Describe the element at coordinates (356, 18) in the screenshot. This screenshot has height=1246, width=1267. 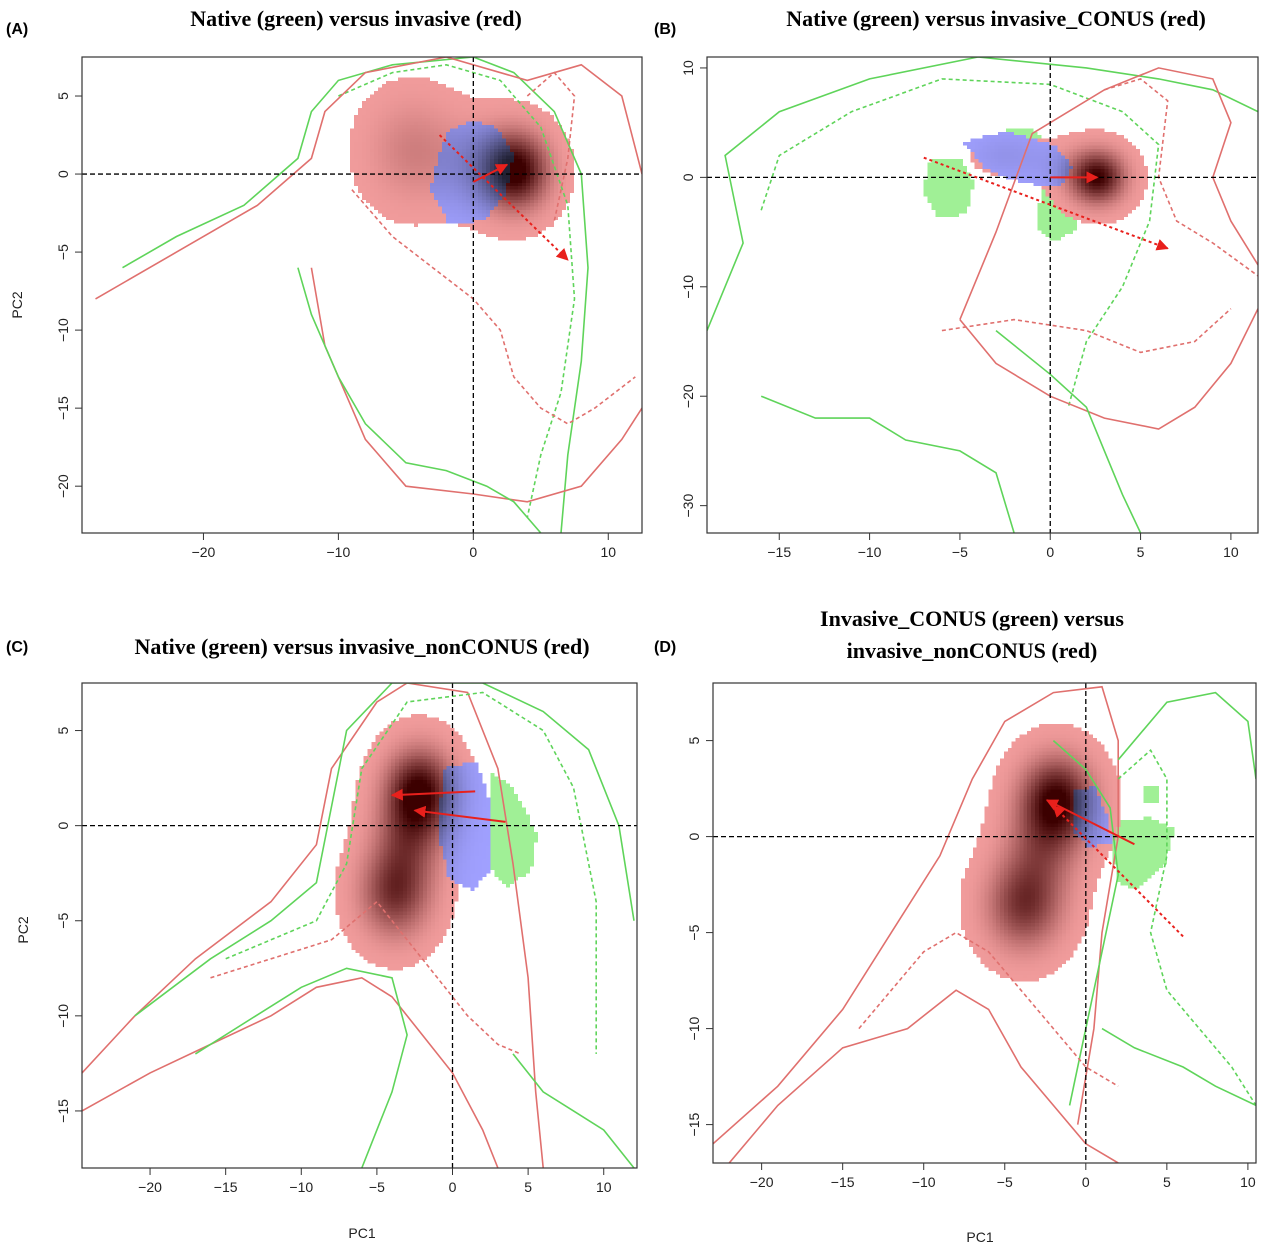
I see `panel-title: Native (green) versus invasive (red)` at that location.